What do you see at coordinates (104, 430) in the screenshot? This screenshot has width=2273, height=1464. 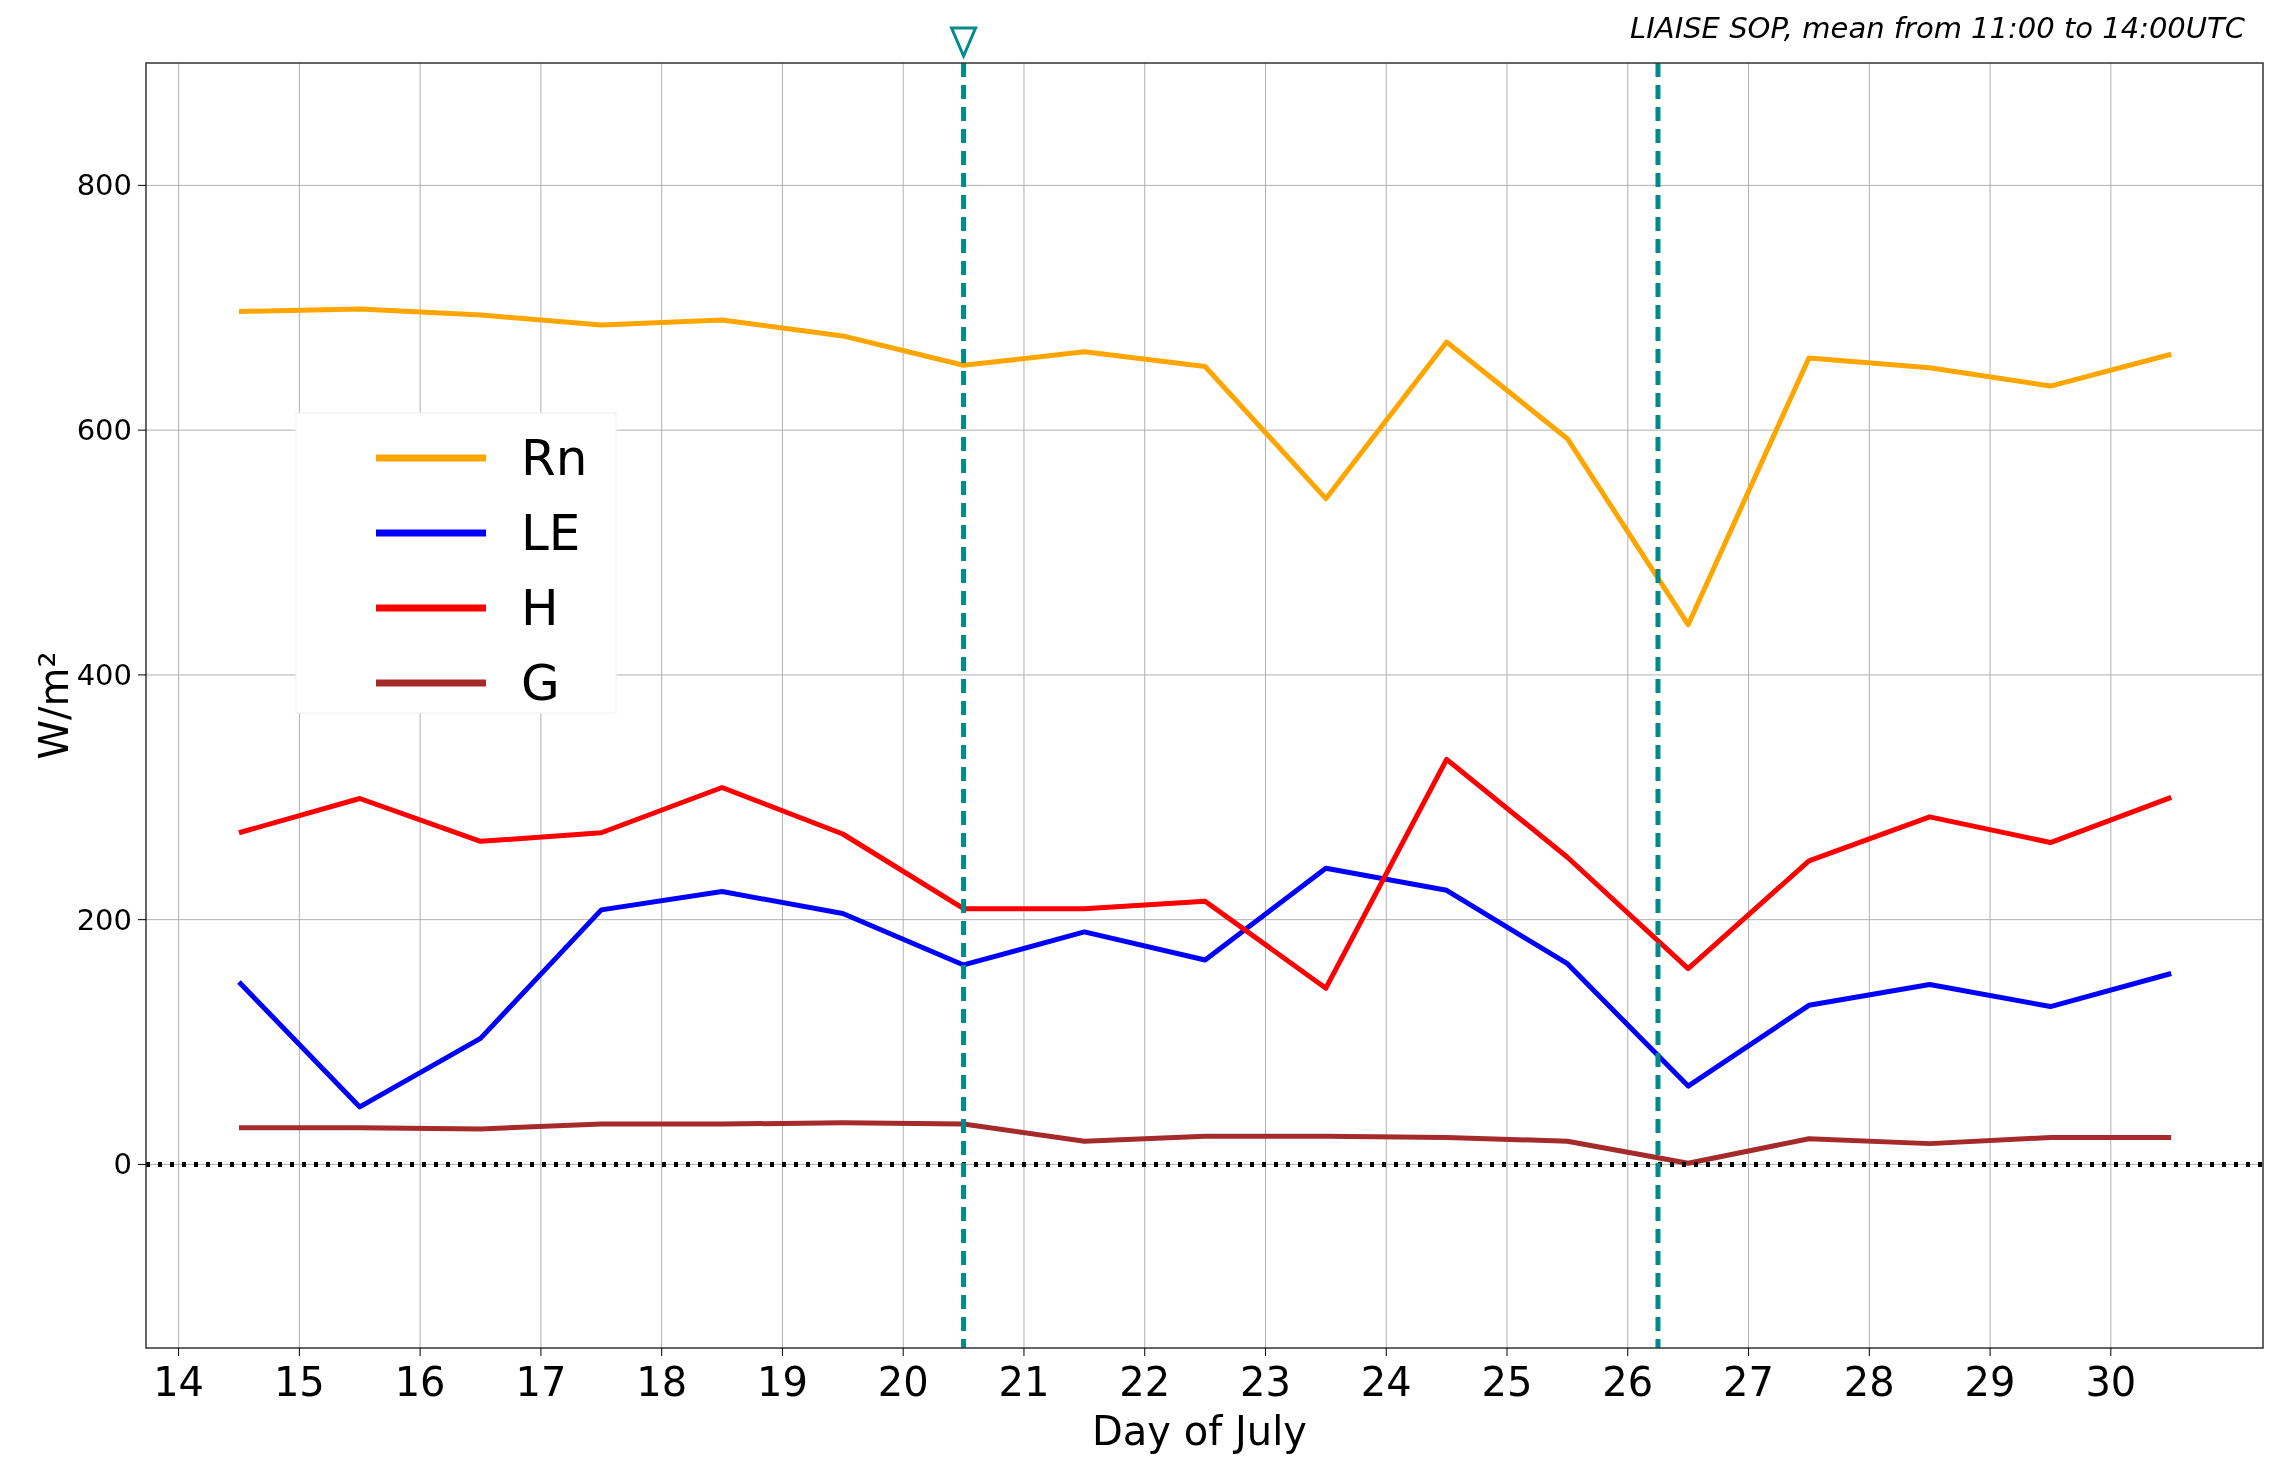 I see `y-tick-label: 600` at bounding box center [104, 430].